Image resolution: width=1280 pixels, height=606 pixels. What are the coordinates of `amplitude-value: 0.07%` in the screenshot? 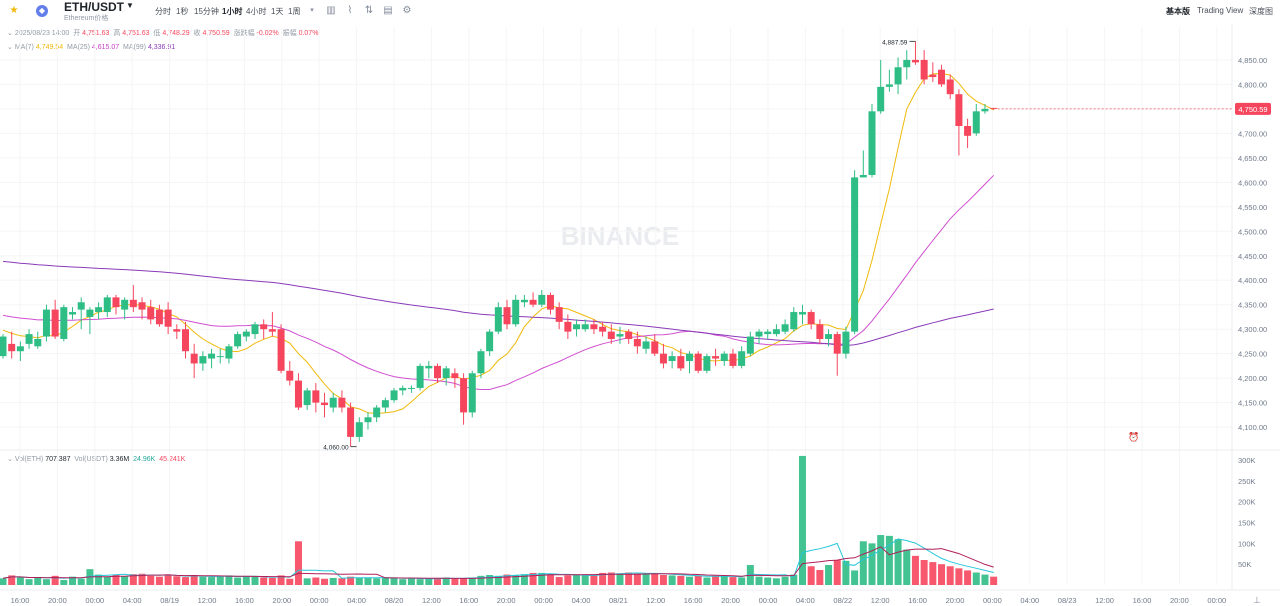 It's located at (308, 33).